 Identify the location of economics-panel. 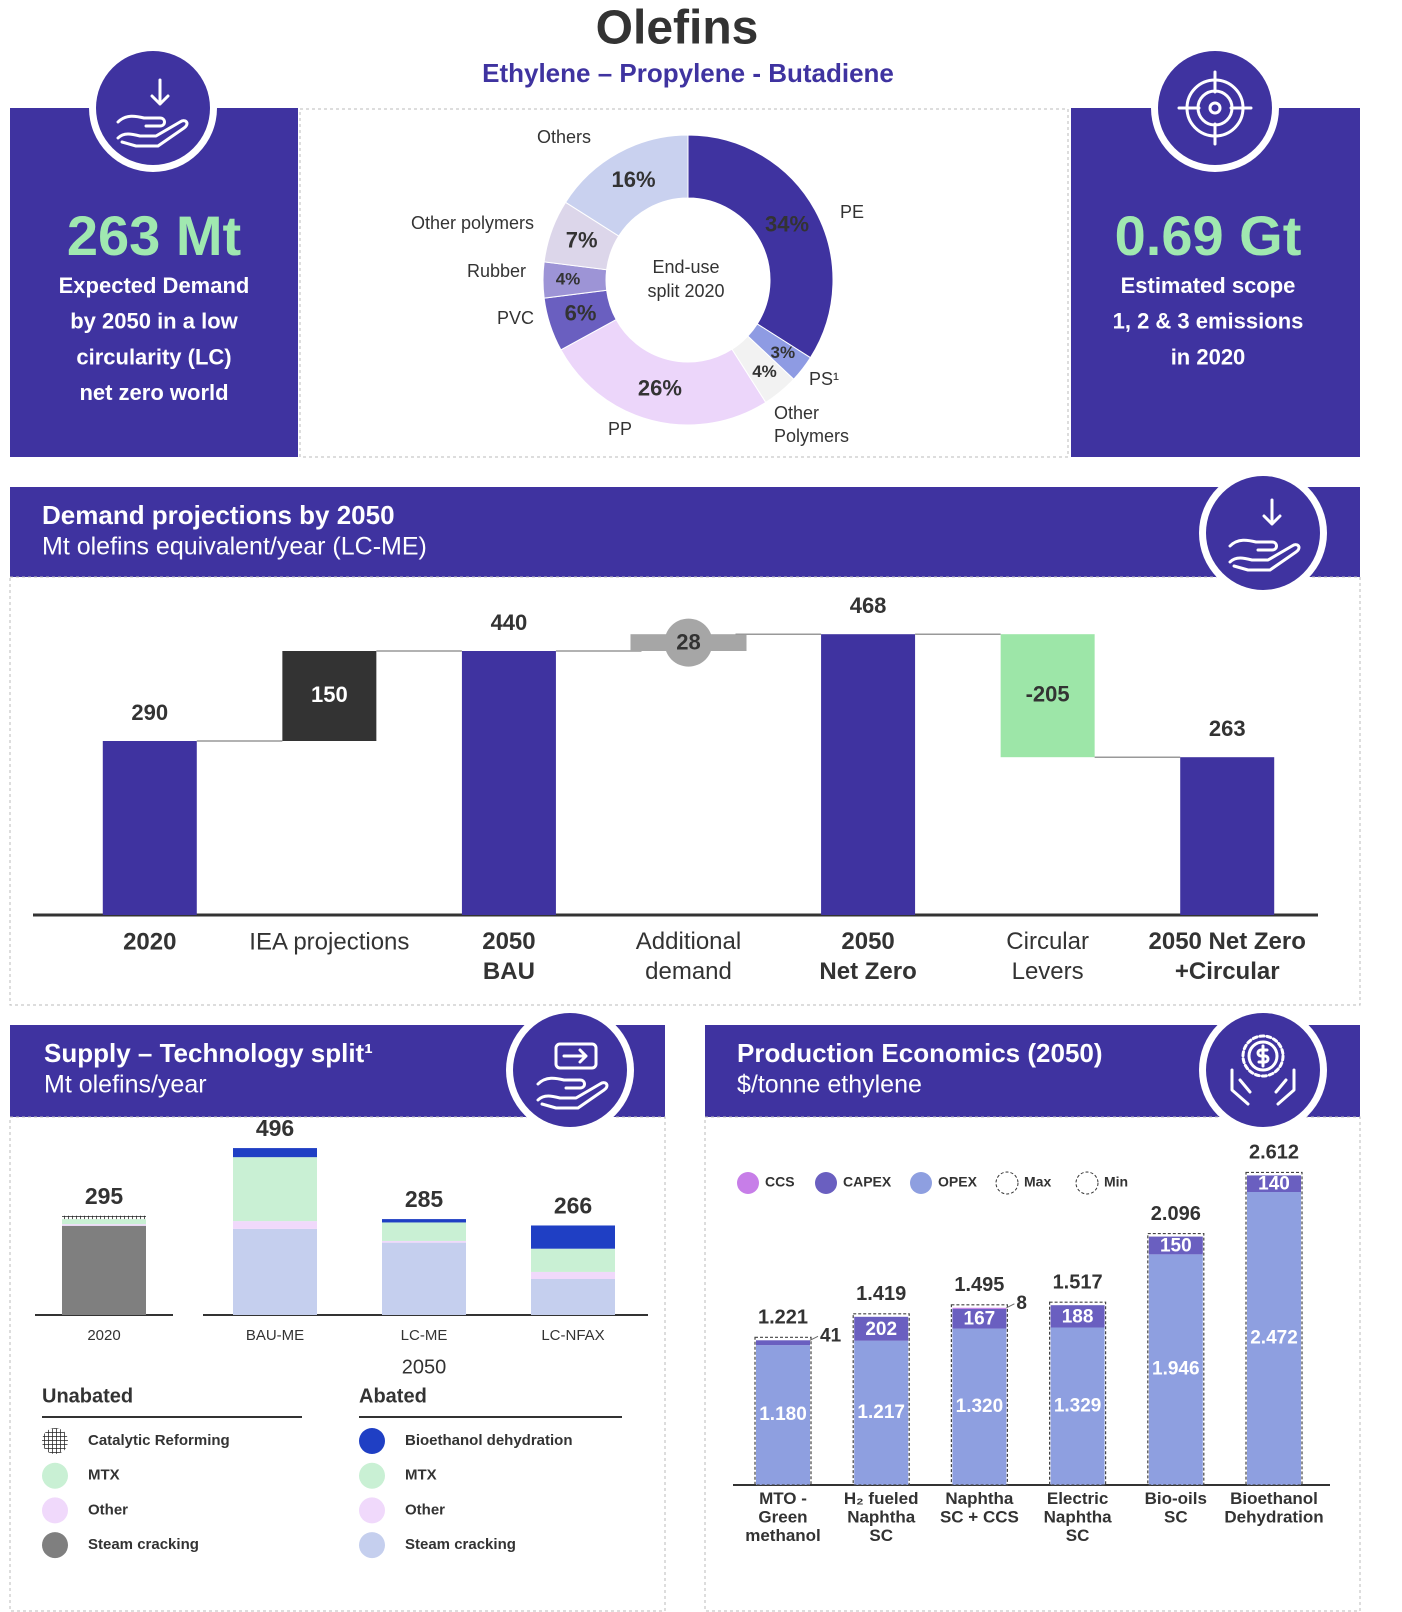
(1032, 1364).